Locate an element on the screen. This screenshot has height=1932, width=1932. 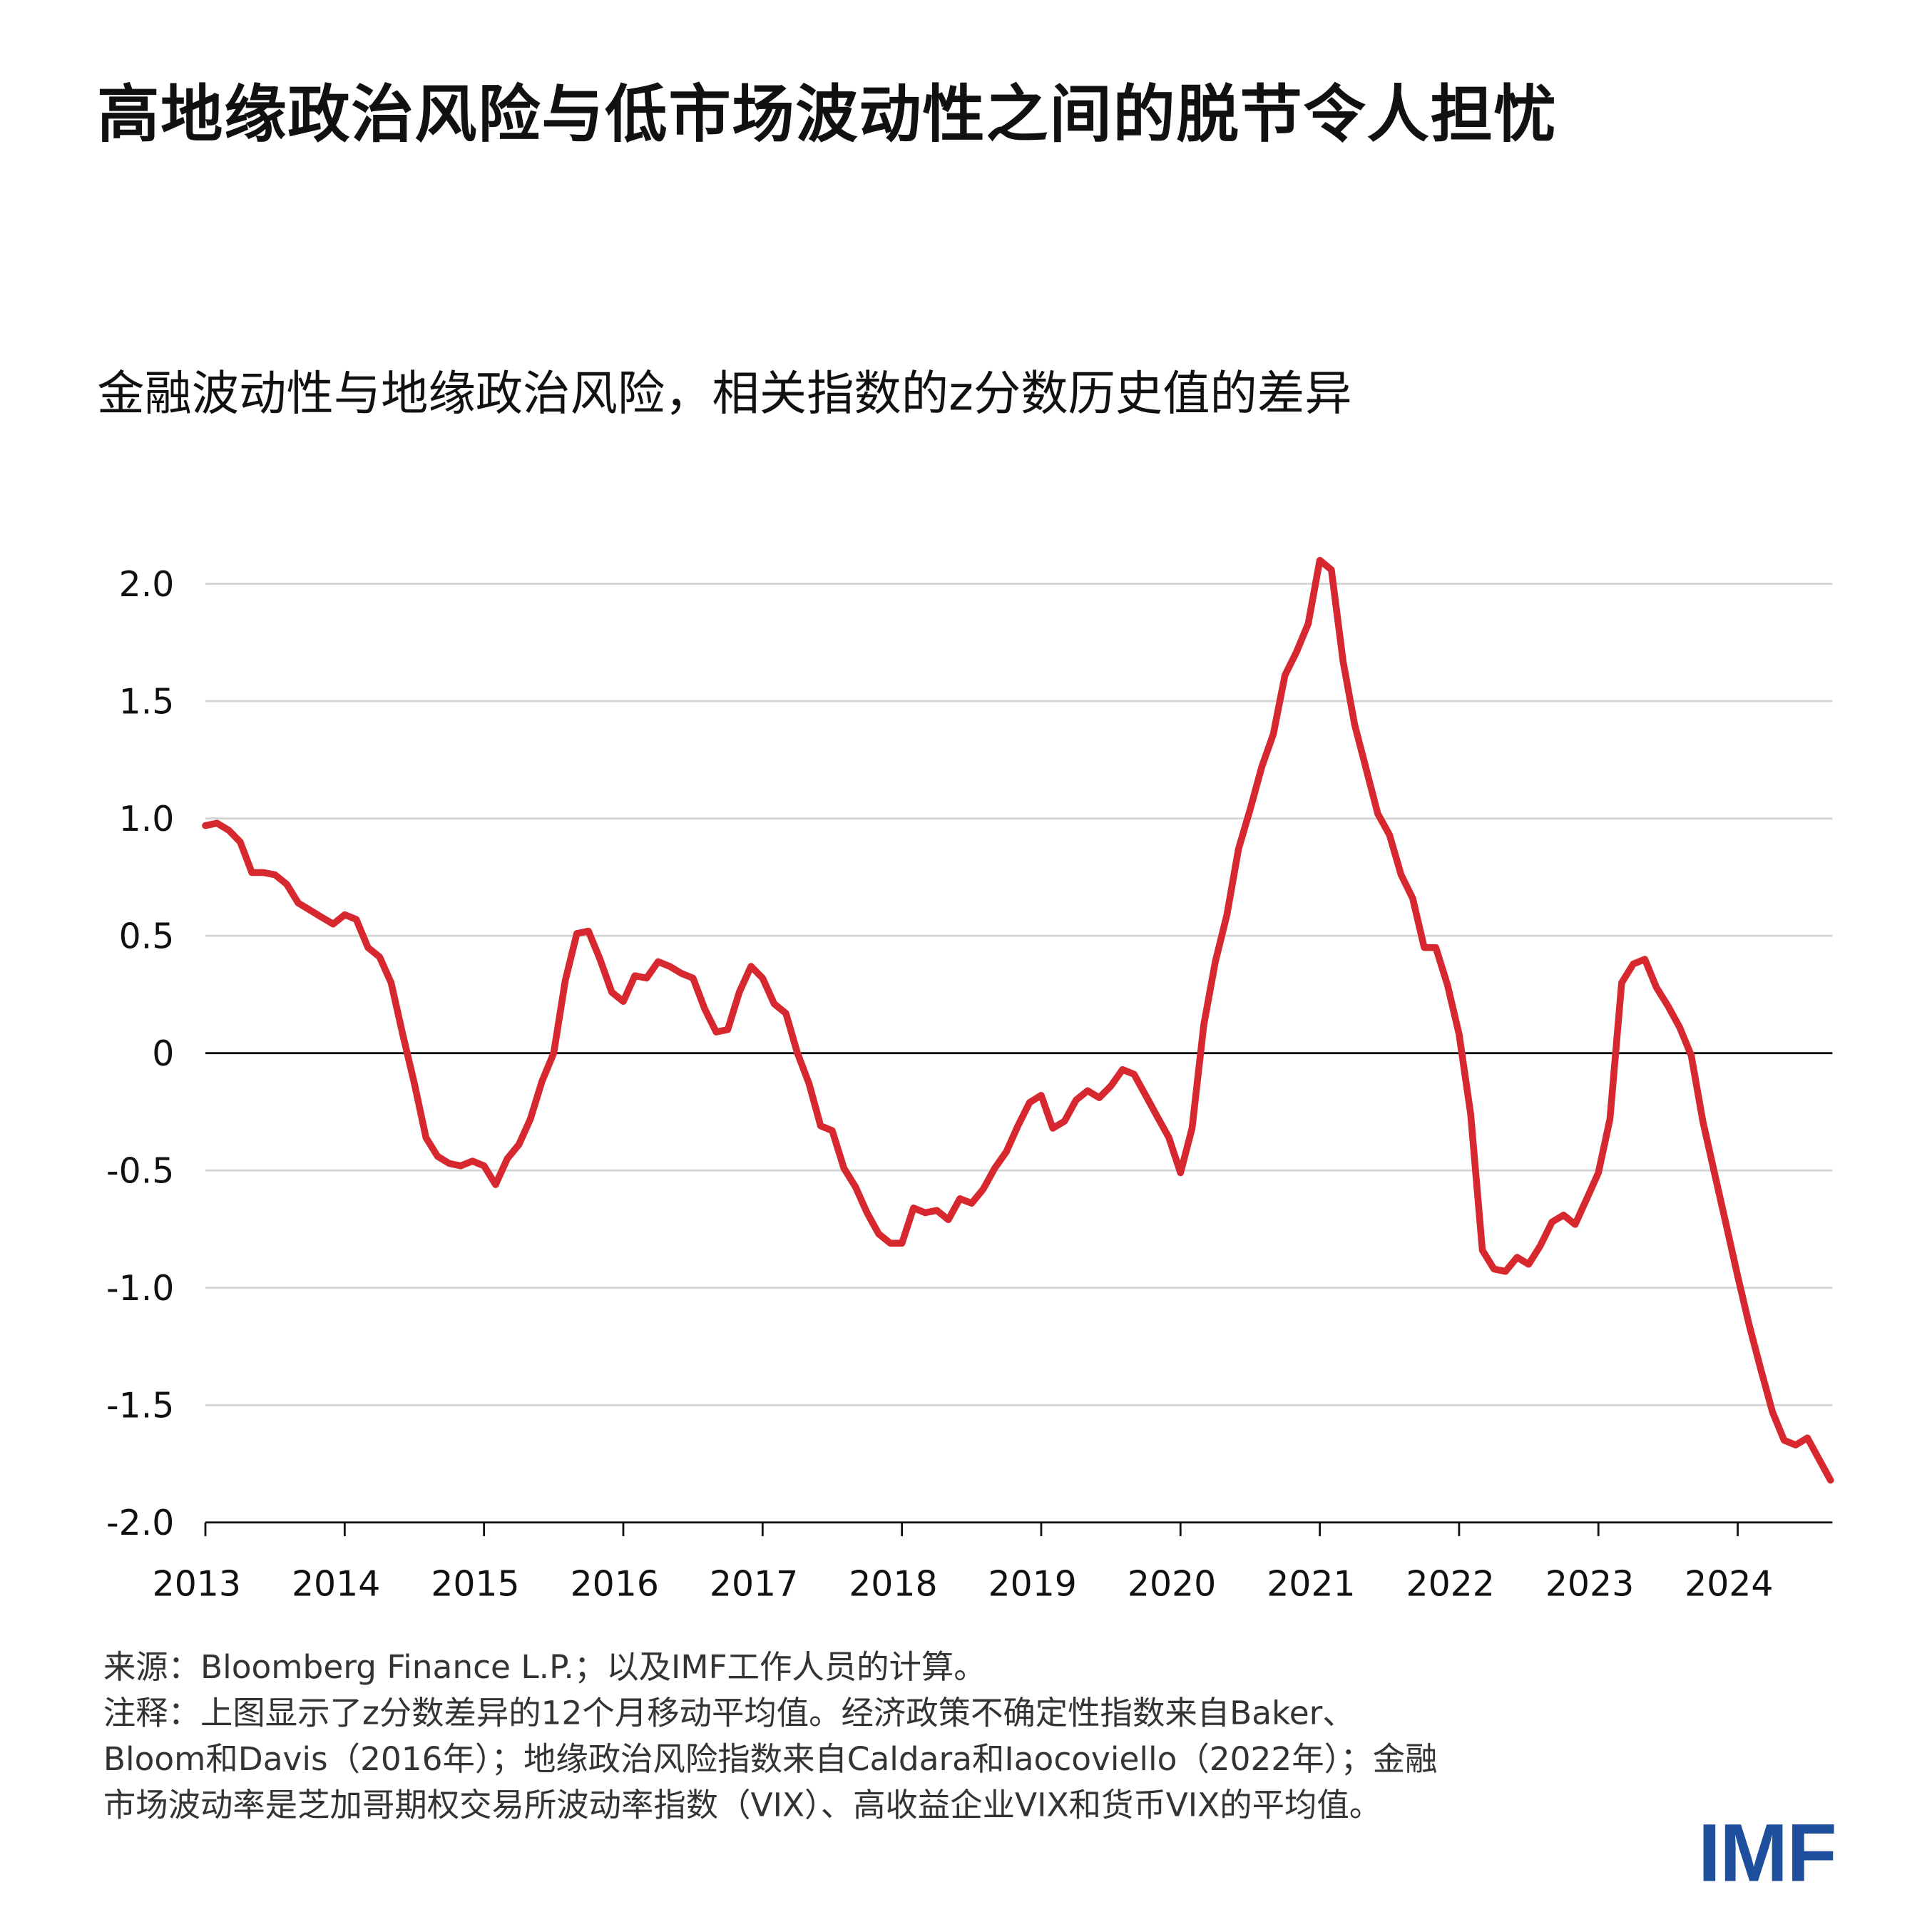
y-tick-label: -2.0 is located at coordinates (140, 1523).